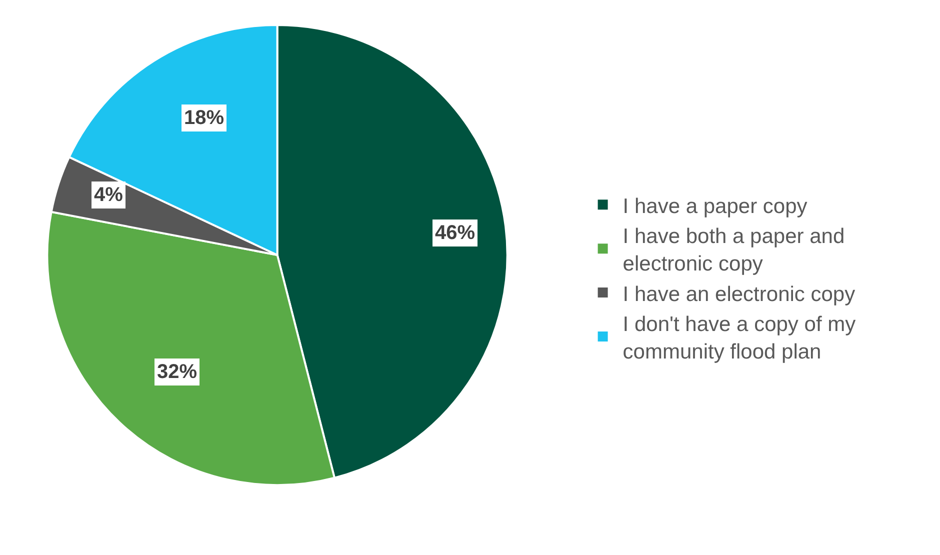 The width and height of the screenshot is (940, 555). I want to click on legend-label: I have both a paper and electronic copy, so click(733, 250).